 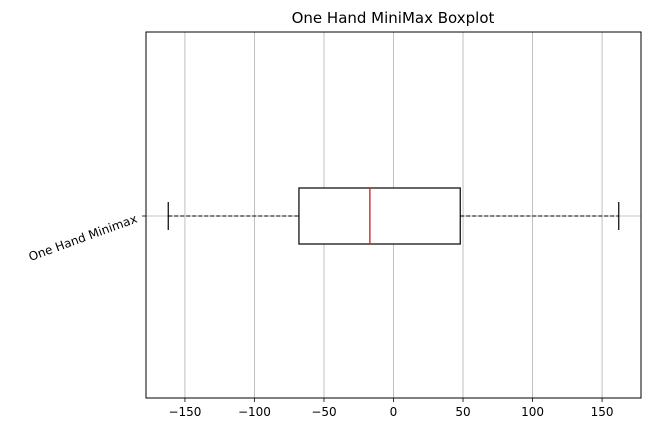 I want to click on plot-marks, so click(x=393, y=216).